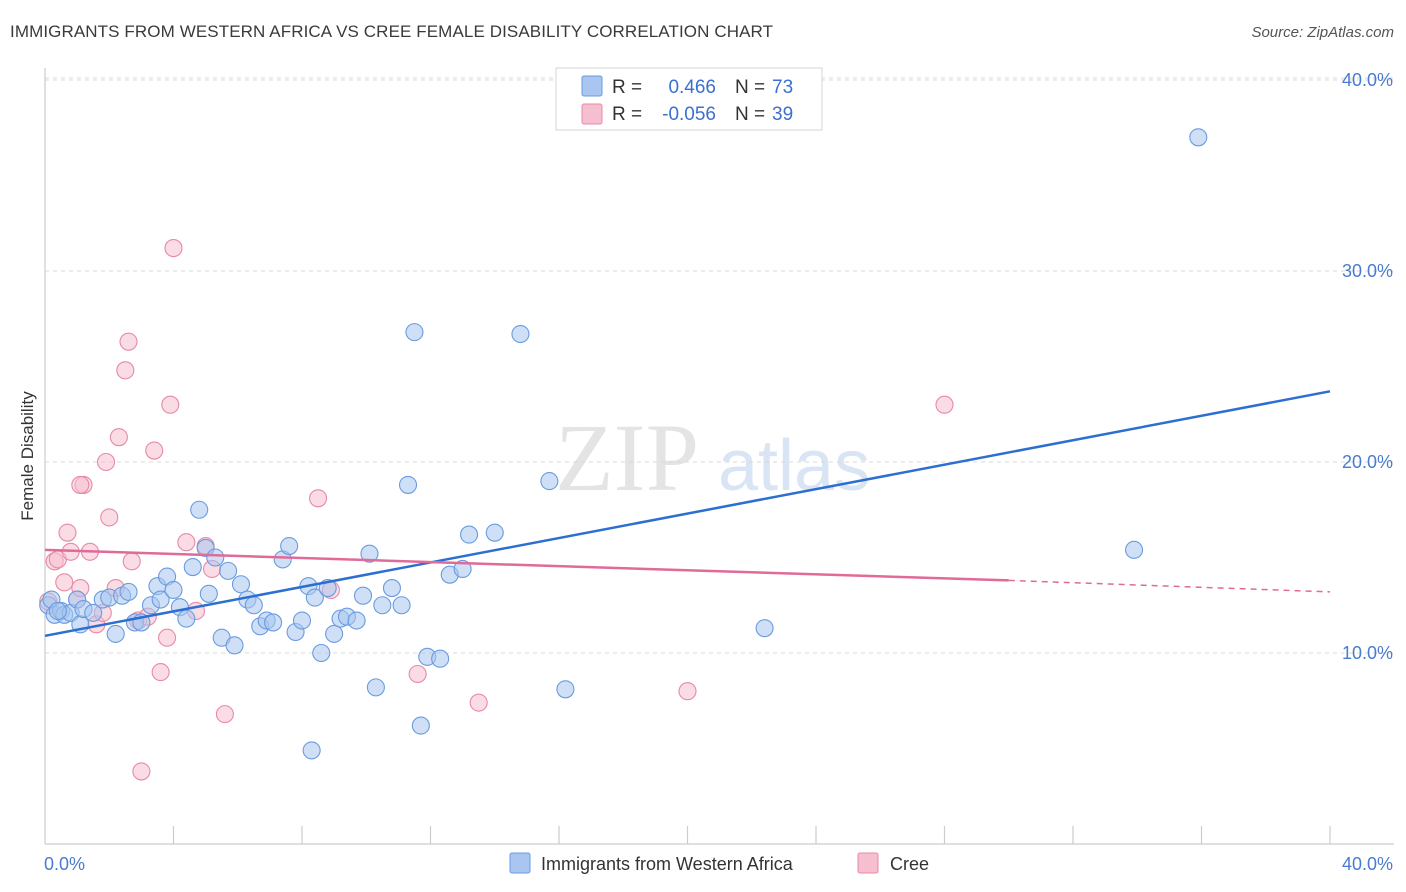 Image resolution: width=1406 pixels, height=892 pixels. What do you see at coordinates (1322, 32) in the screenshot?
I see `chart-source: Source: ZipAtlas.com` at bounding box center [1322, 32].